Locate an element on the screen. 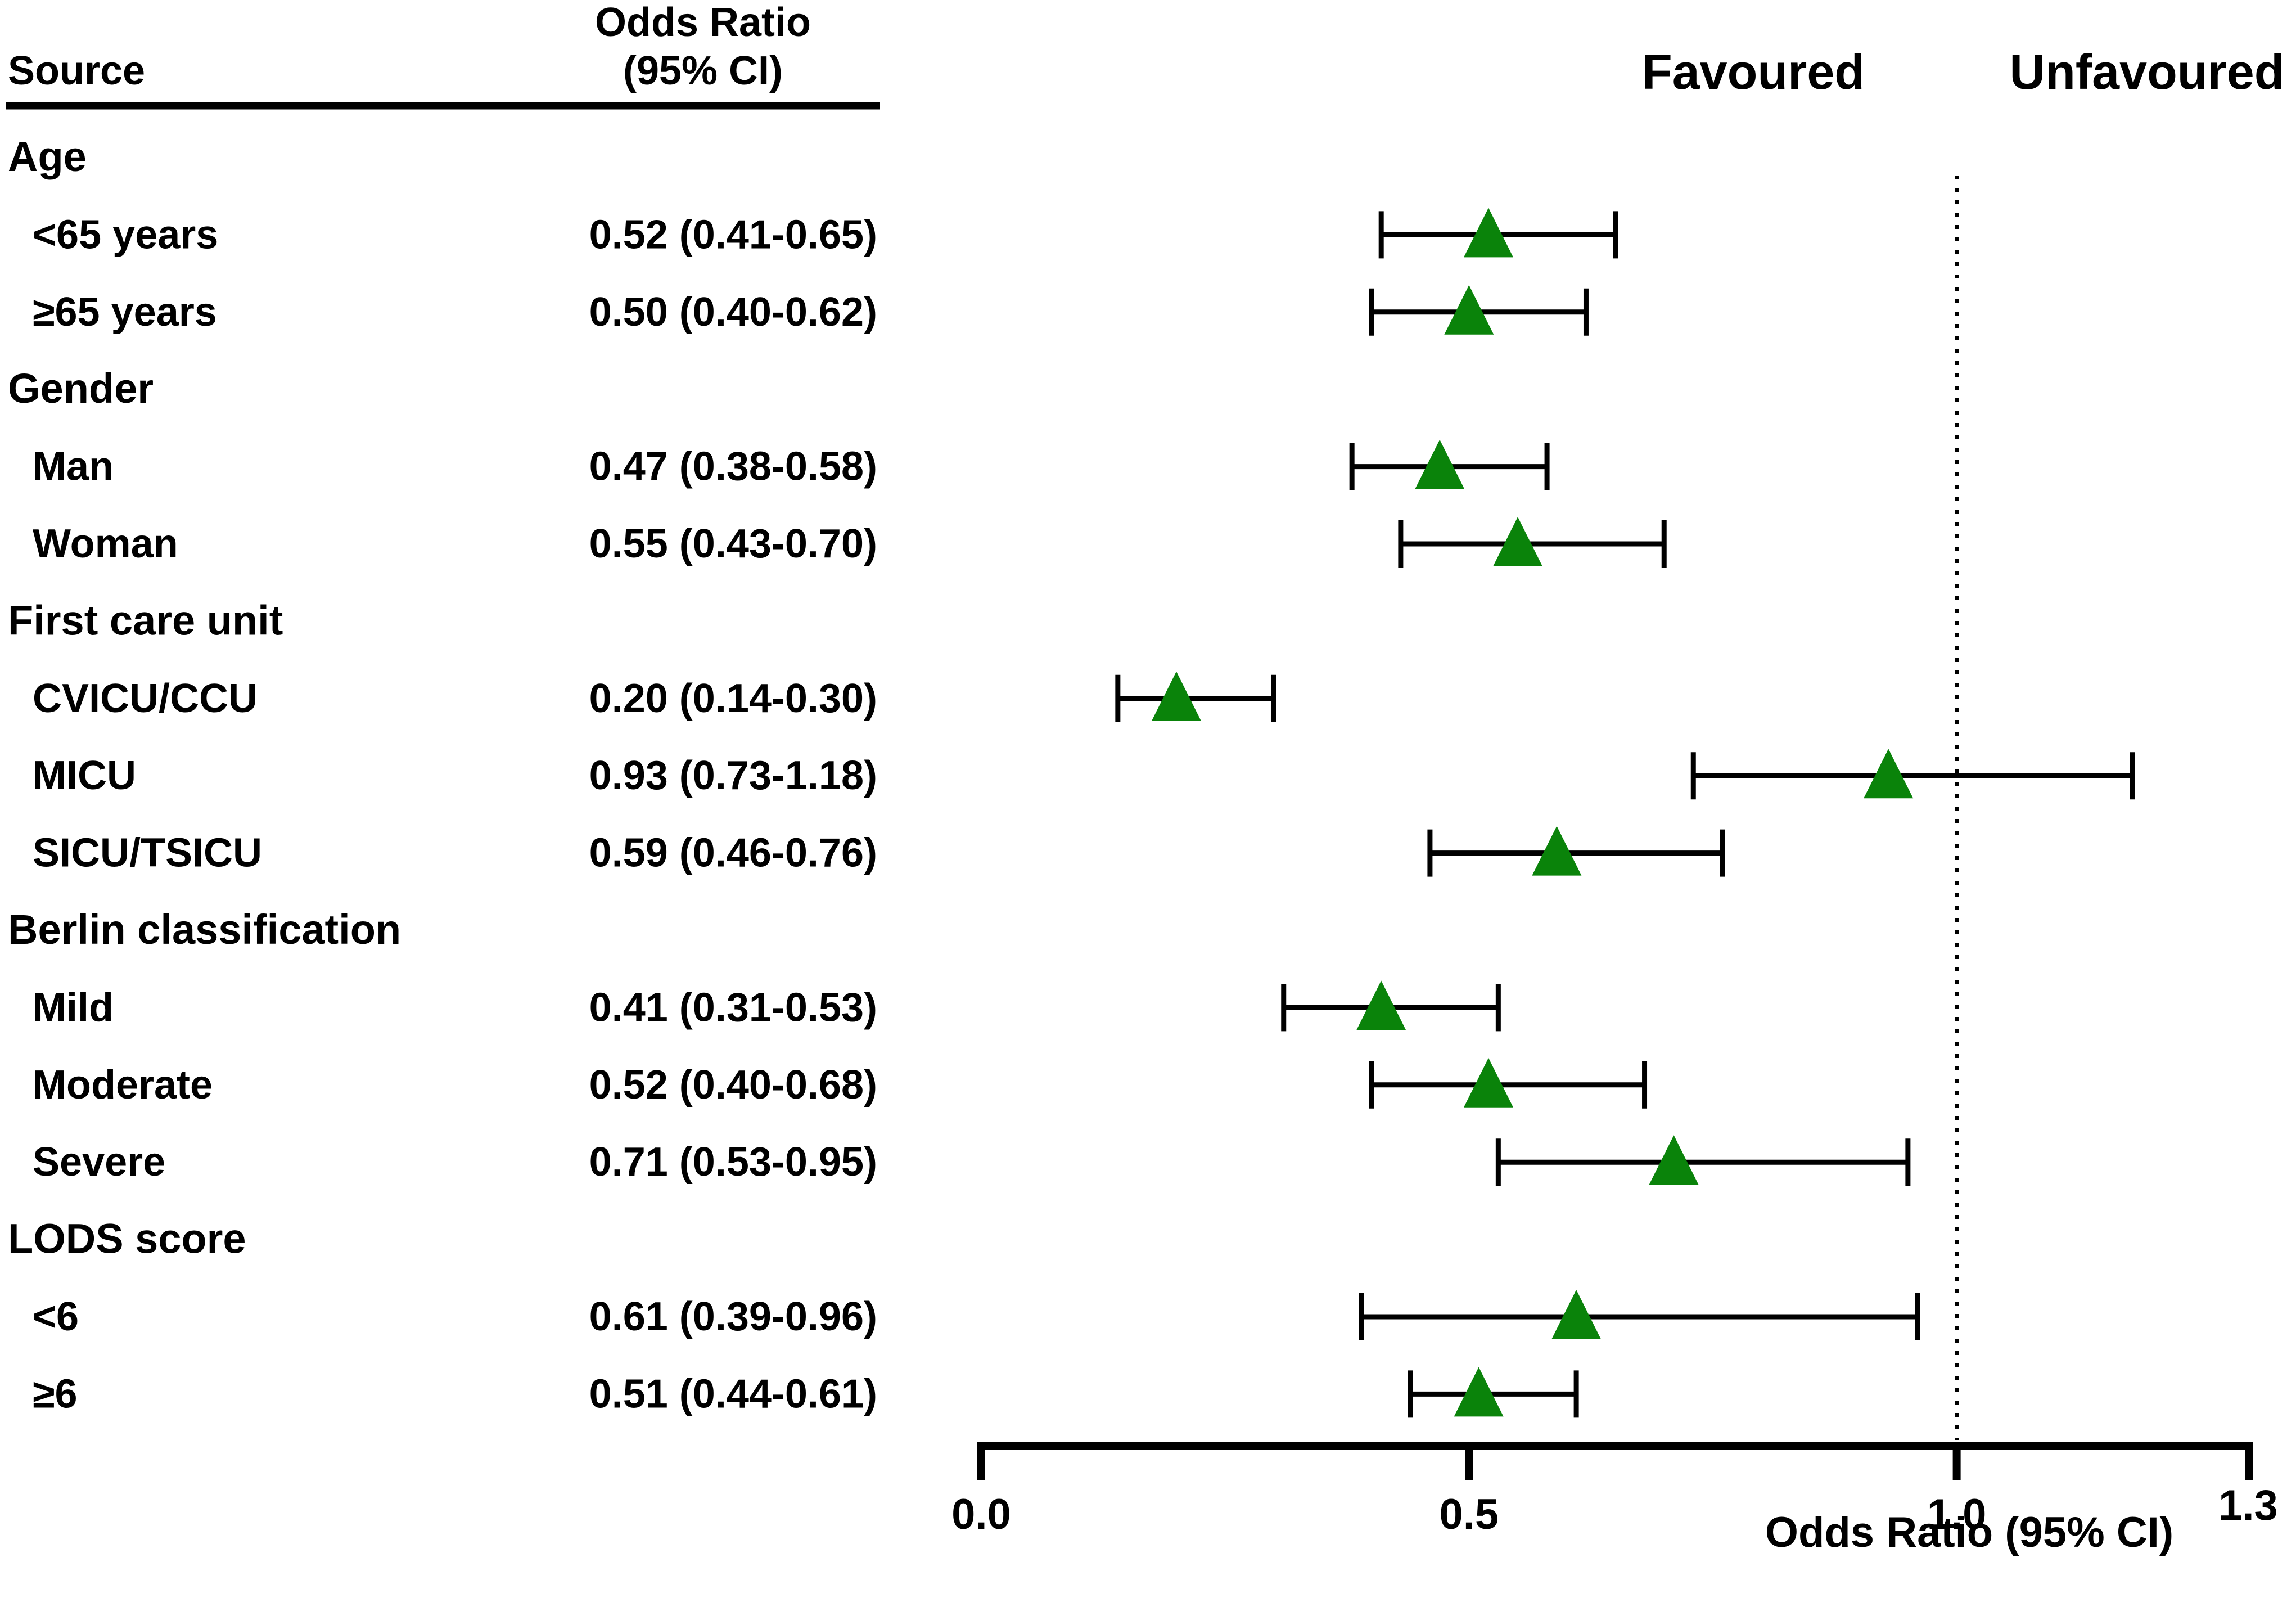 Image resolution: width=2296 pixels, height=1602 pixels. row-label: MICU is located at coordinates (84, 775).